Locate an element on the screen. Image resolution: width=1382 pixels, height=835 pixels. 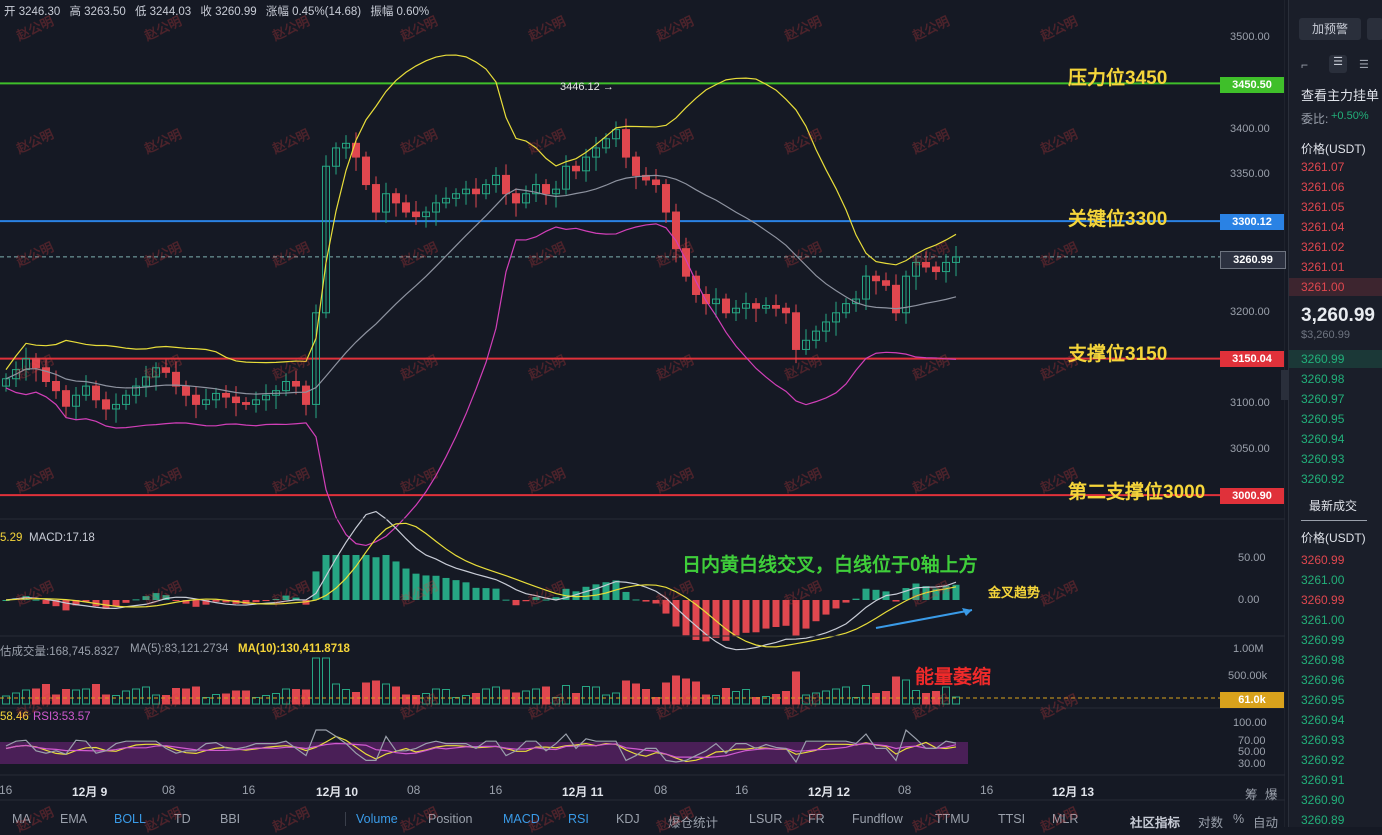
indicator-tab-macd: MACD is located at coordinates (521, 819).